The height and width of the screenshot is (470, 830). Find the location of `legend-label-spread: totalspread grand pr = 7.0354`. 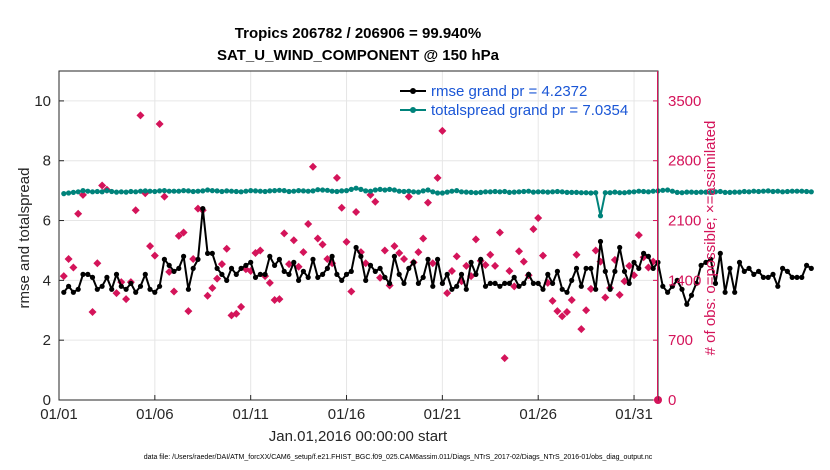

legend-label-spread: totalspread grand pr = 7.0354 is located at coordinates (529, 110).